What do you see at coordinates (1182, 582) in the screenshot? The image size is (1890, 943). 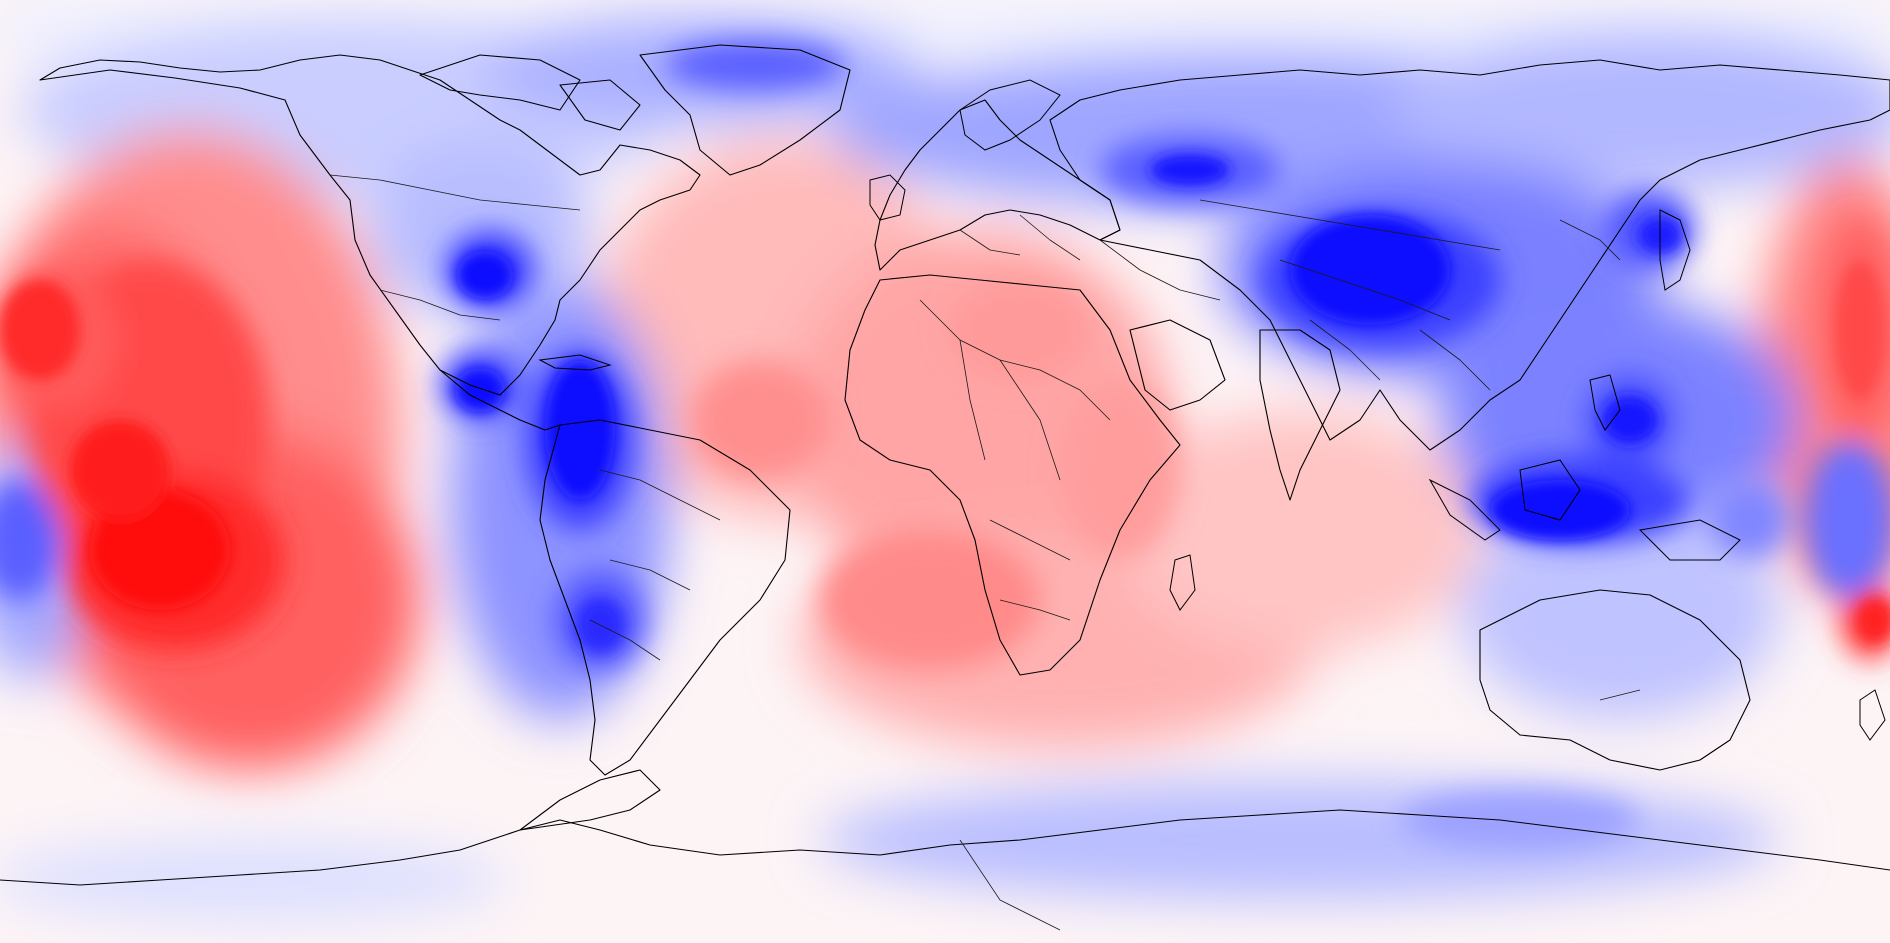 I see `coast-madagascar` at bounding box center [1182, 582].